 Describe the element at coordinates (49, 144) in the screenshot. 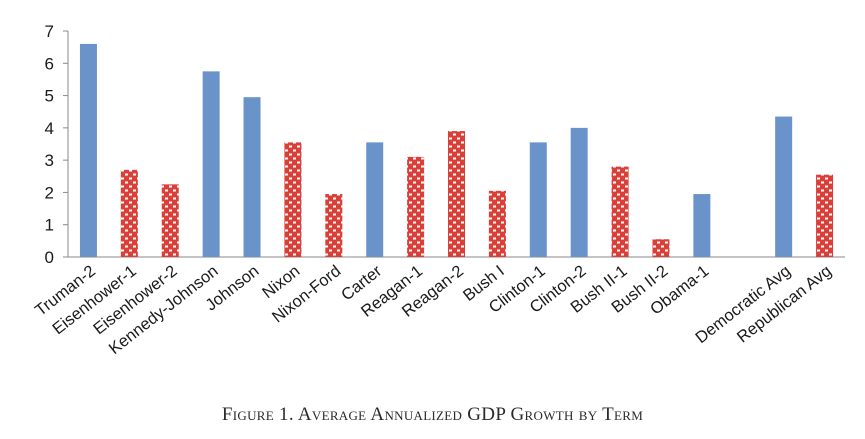

I see `y-tick-labels: 0 1 2 3 4 5 6 7` at that location.